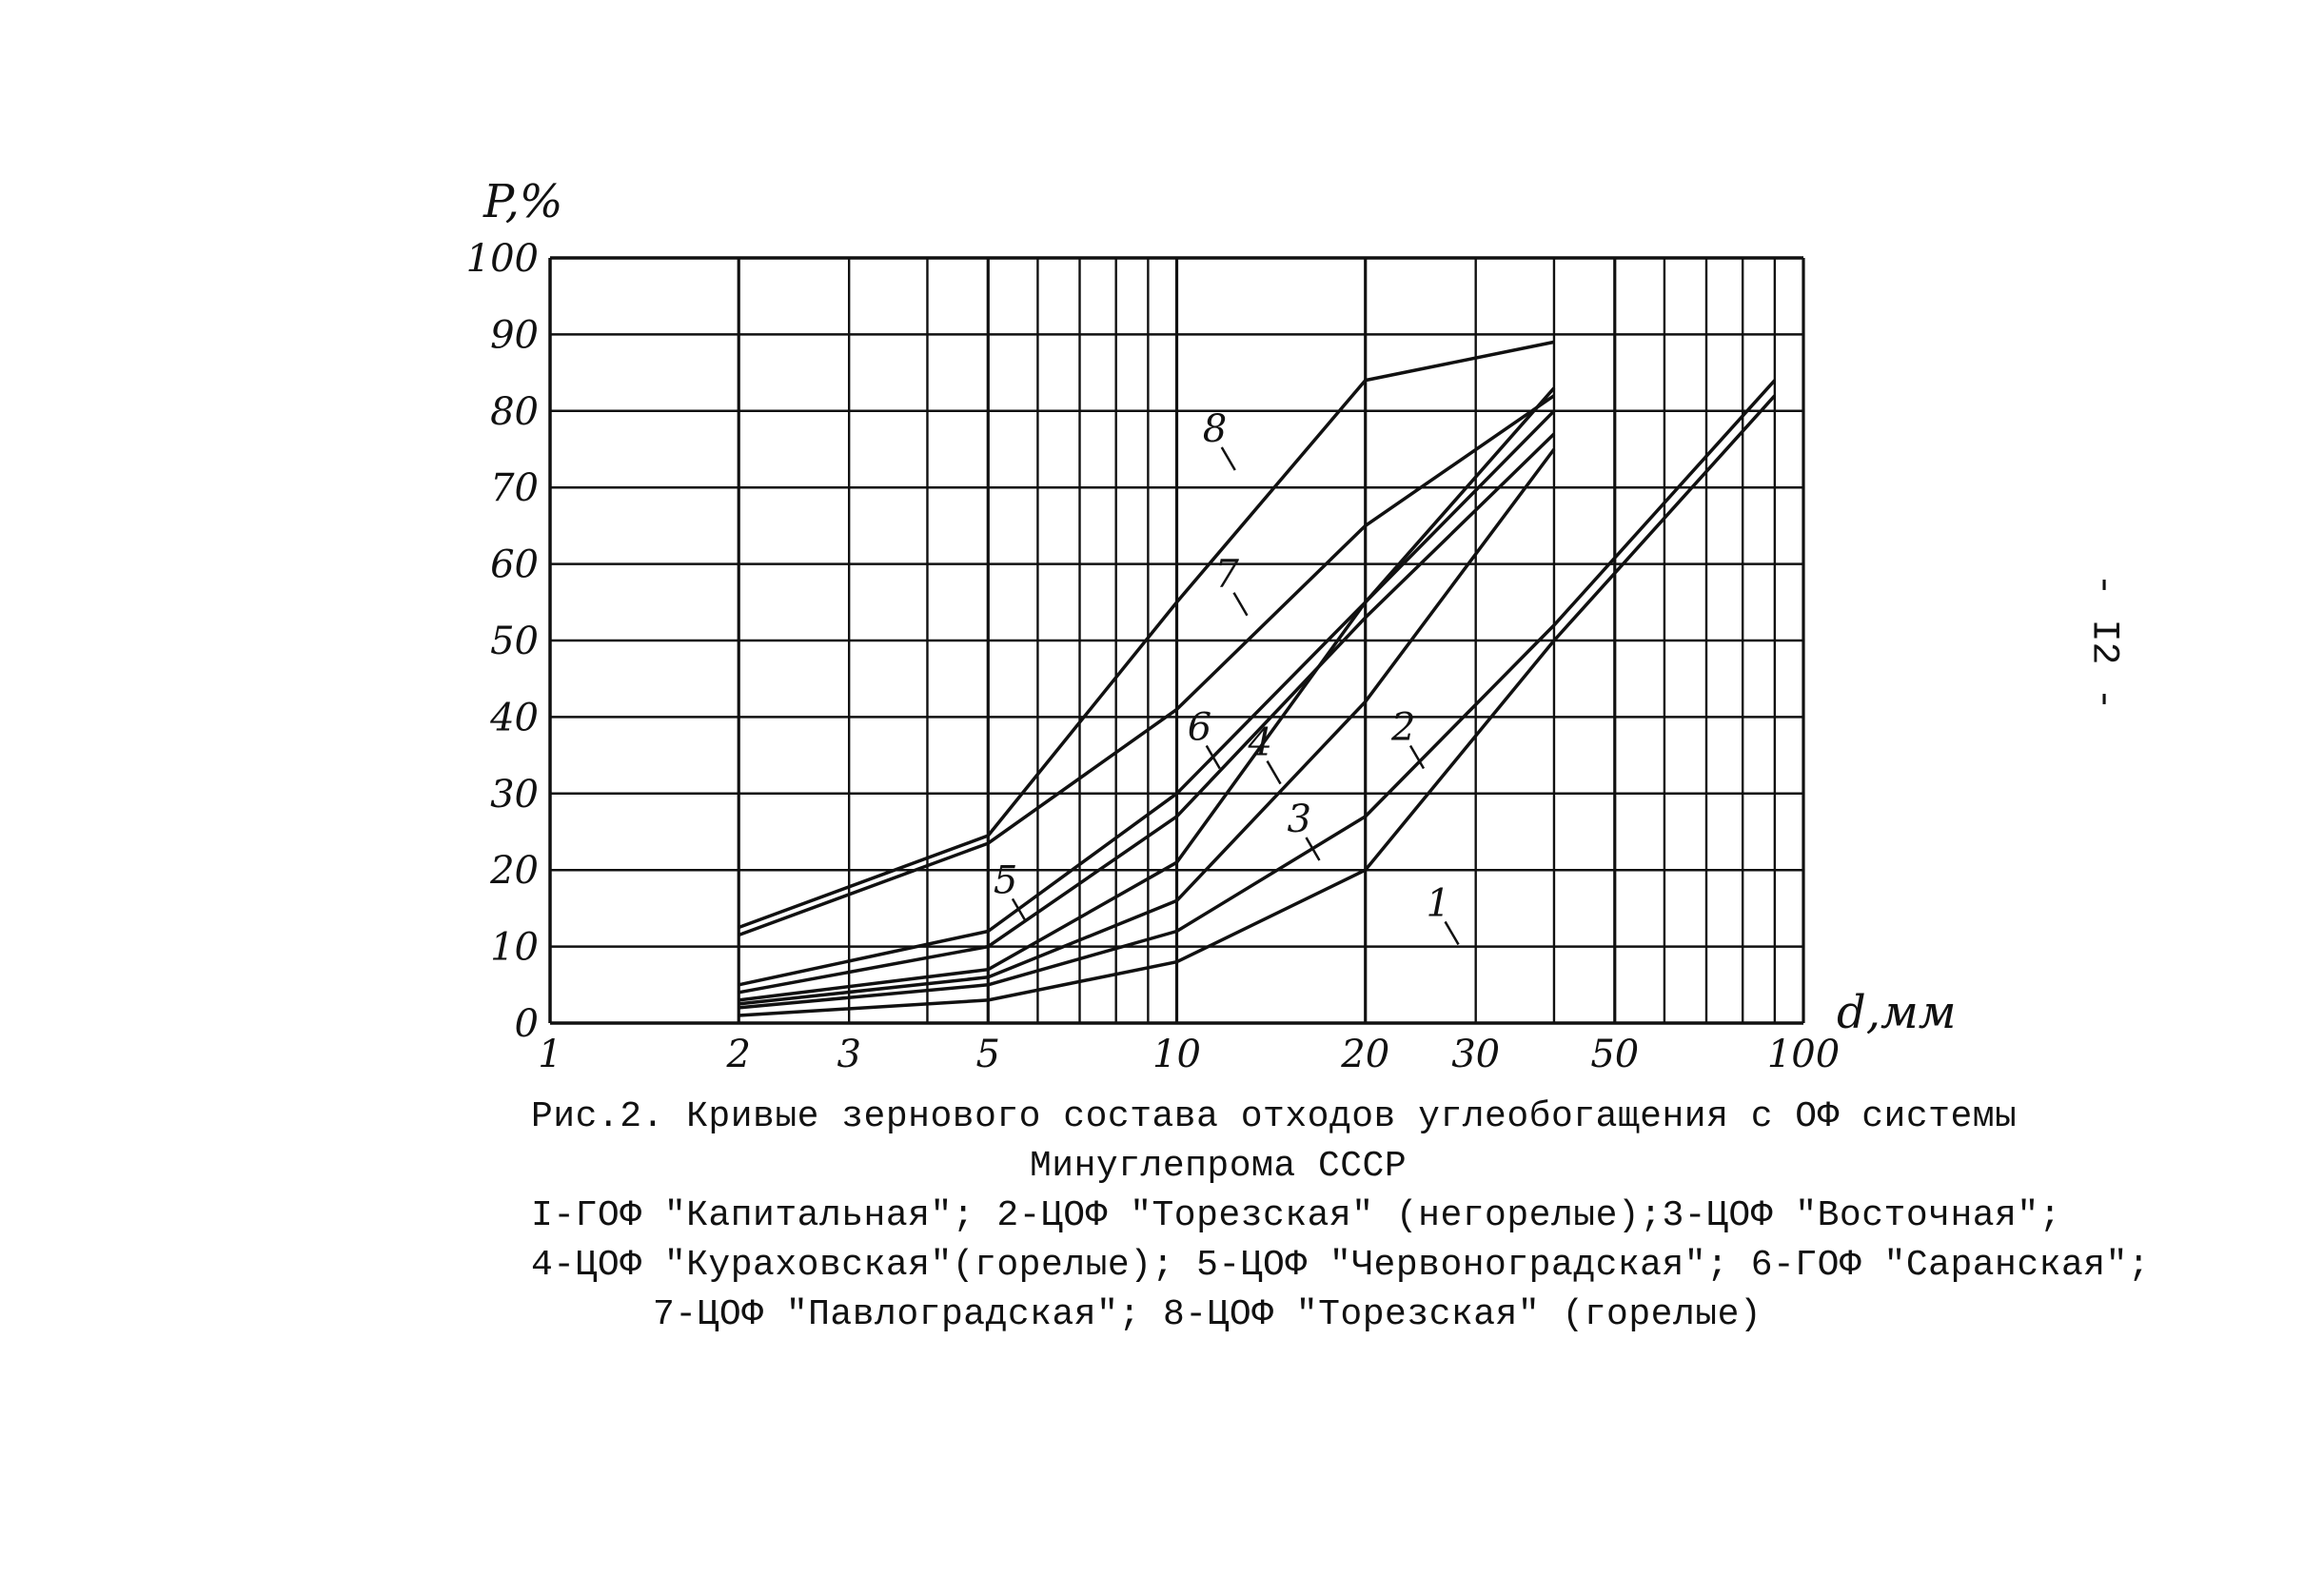  What do you see at coordinates (1364, 1054) in the screenshot?
I see `x-tick-label: 20` at bounding box center [1364, 1054].